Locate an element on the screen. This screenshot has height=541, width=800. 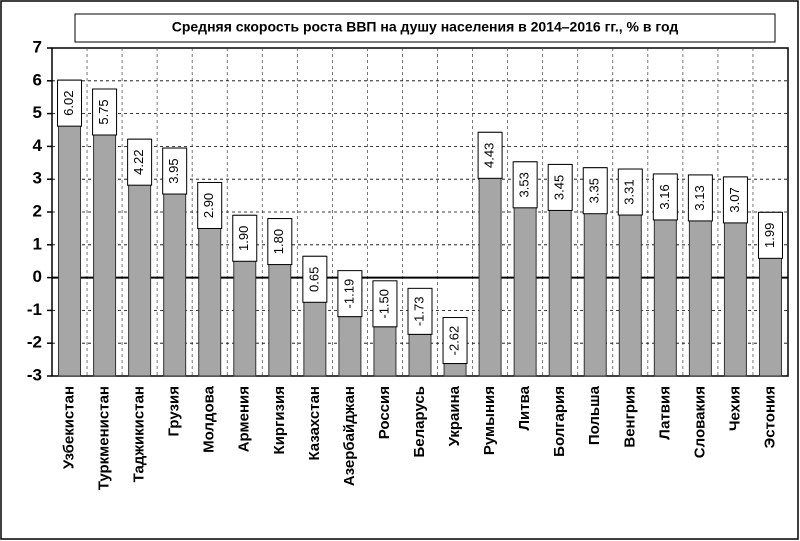
value-label: 1.99 is located at coordinates (769, 235).